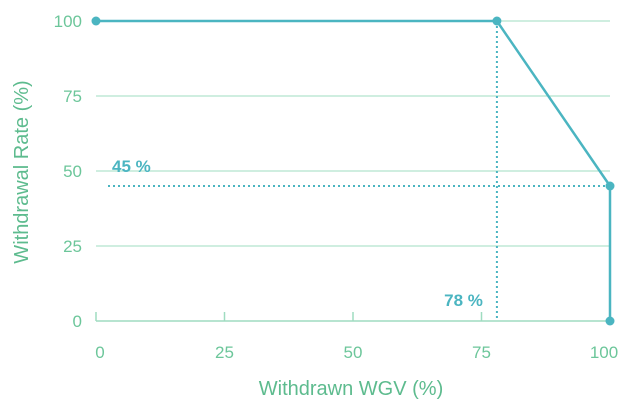  I want to click on x-tick-label-100: 100, so click(604, 352).